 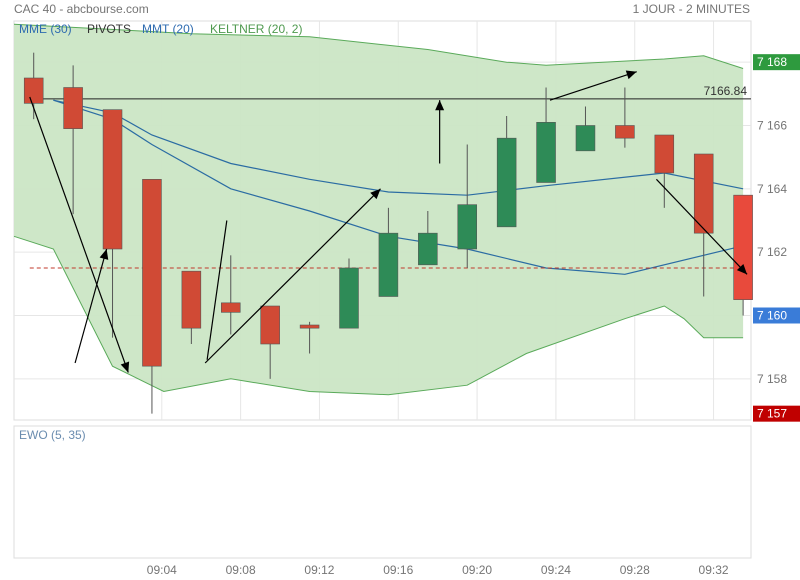 I want to click on x-tick-label: 09:08, so click(x=241, y=570).